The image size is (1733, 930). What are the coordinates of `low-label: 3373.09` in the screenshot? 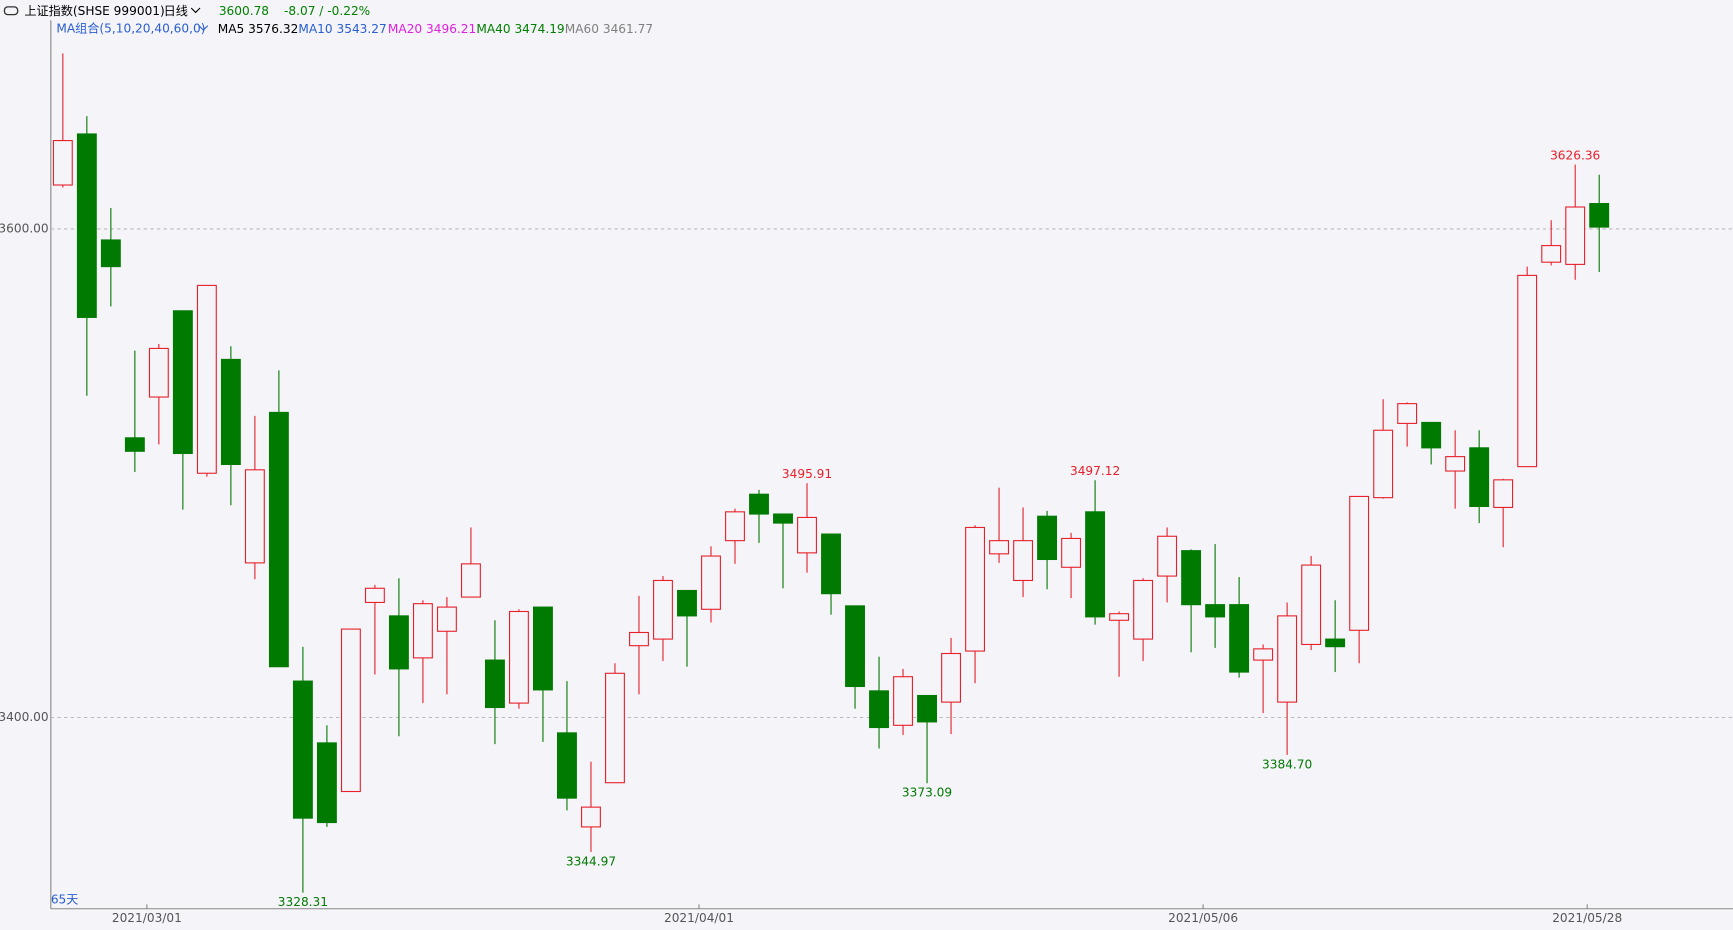 It's located at (927, 793).